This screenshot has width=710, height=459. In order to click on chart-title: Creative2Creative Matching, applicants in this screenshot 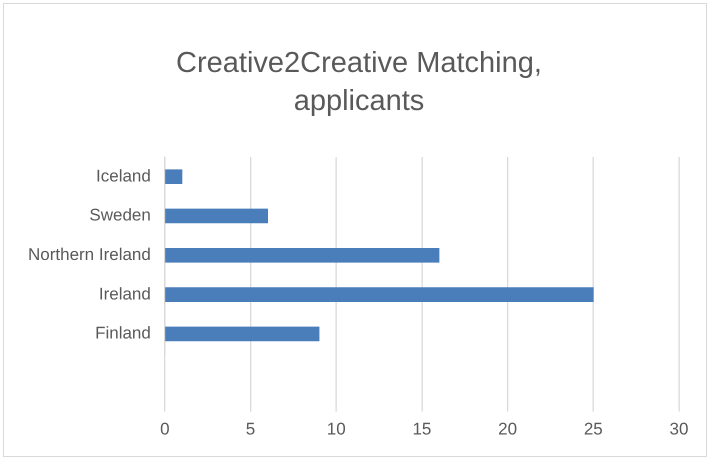, I will do `click(359, 82)`.